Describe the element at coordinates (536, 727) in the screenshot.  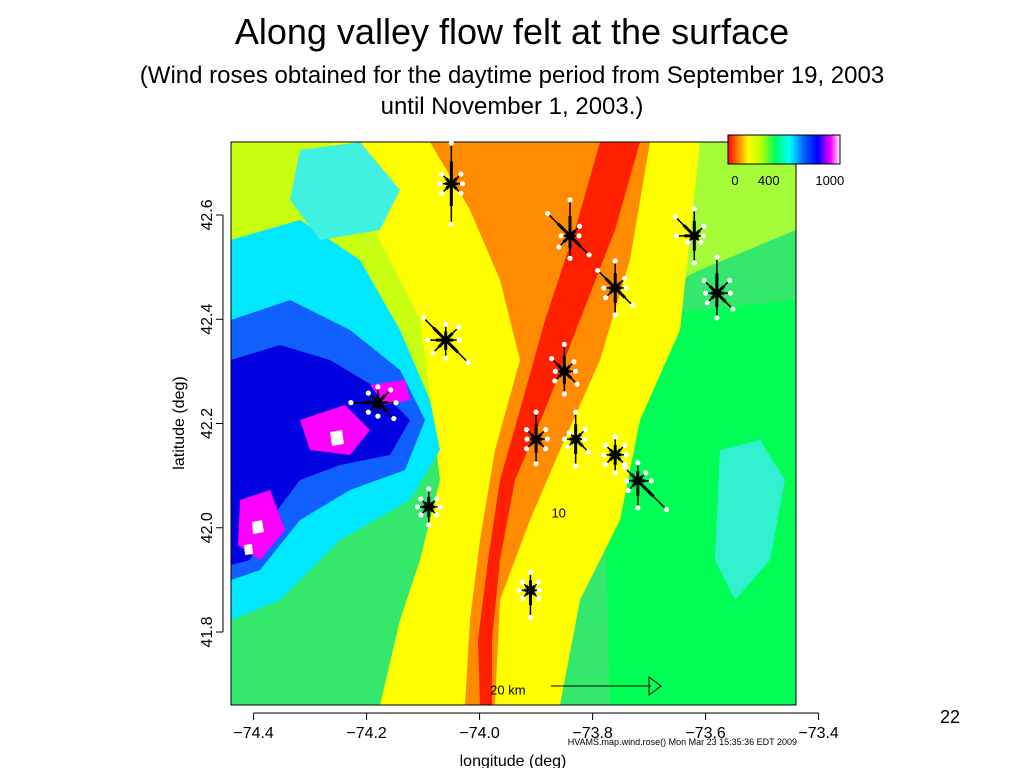
I see `x-axis: −74.4 −74.2 −74.0 −73.8 −73.6 −73.4` at that location.